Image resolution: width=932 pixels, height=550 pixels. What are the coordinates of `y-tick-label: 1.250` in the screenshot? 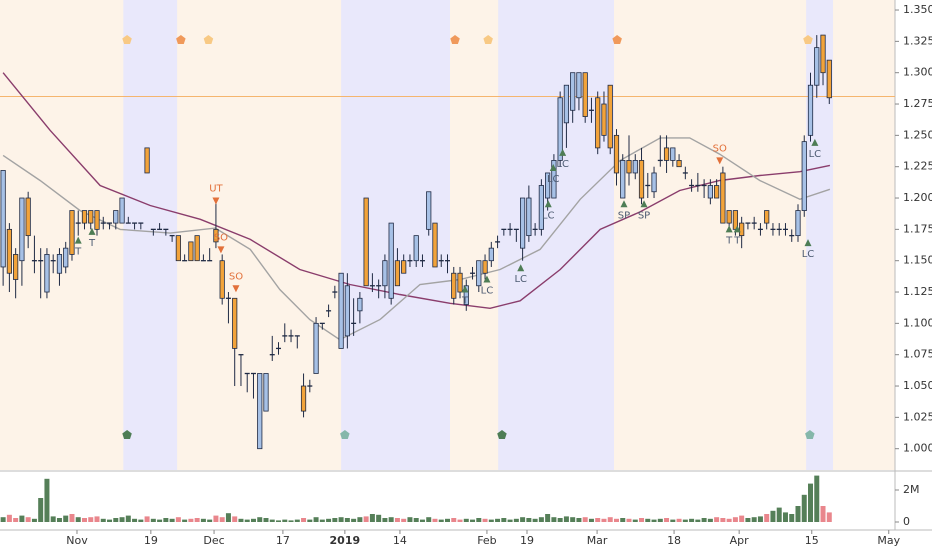 It's located at (917, 134).